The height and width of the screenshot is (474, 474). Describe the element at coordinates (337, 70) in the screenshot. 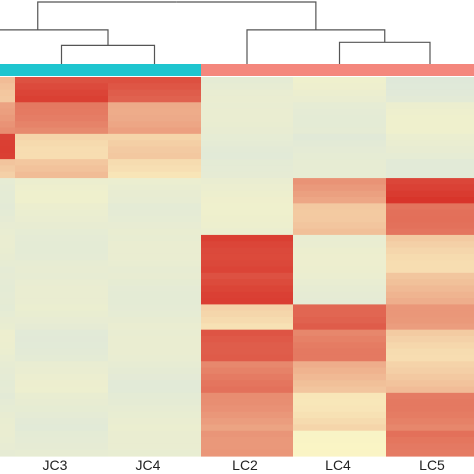

I see `group-bar-right` at that location.